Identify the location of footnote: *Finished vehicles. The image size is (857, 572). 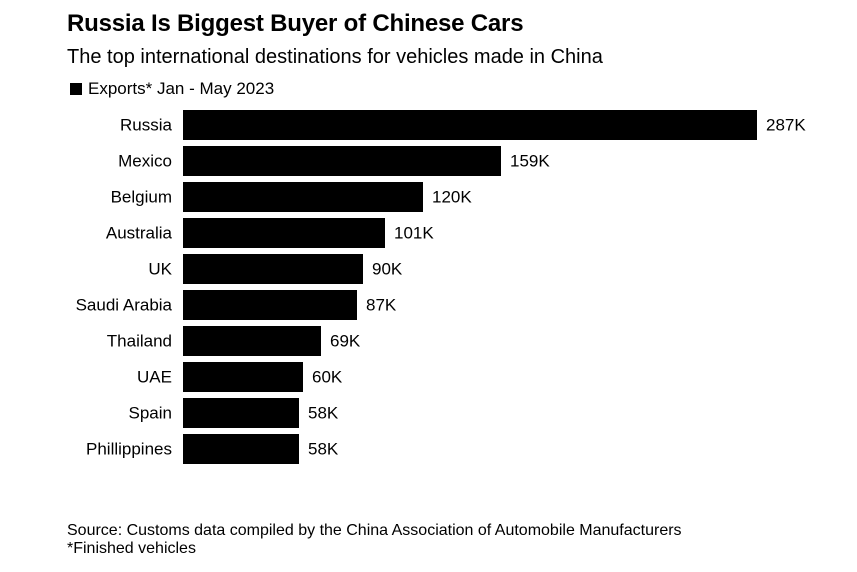
(131, 548).